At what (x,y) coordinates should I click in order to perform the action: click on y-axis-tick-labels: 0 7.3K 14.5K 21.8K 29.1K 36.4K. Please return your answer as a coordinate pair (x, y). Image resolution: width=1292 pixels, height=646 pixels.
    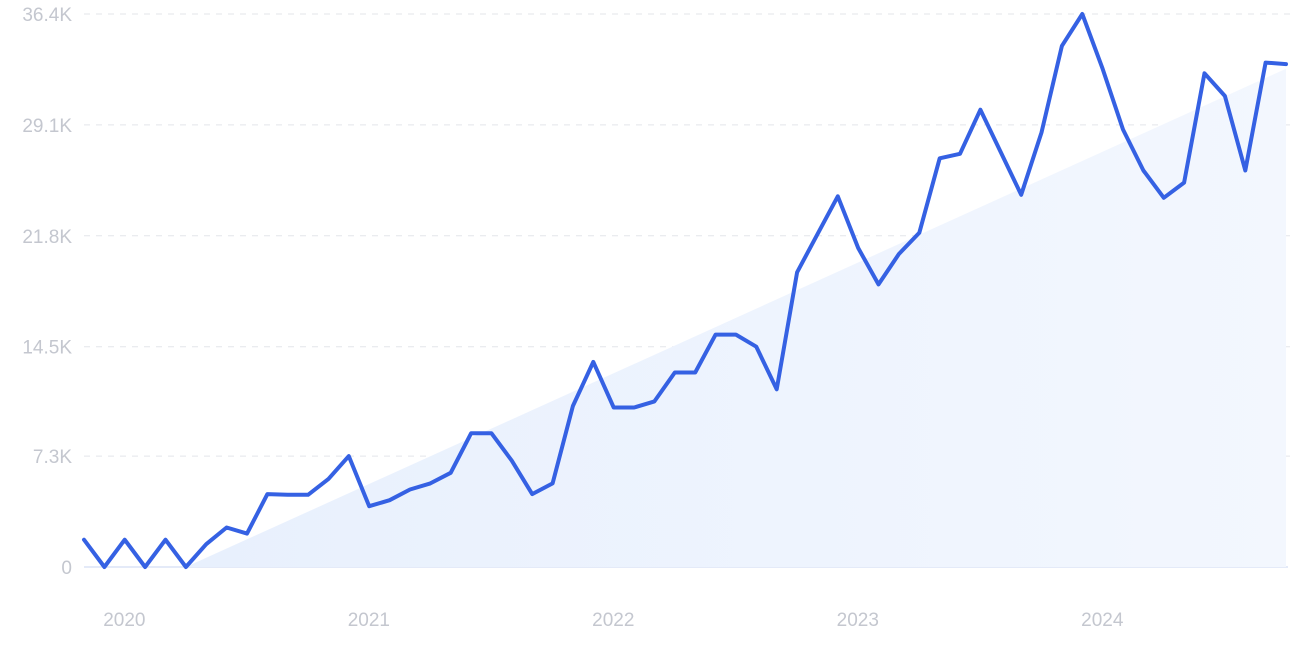
    Looking at the image, I should click on (47, 292).